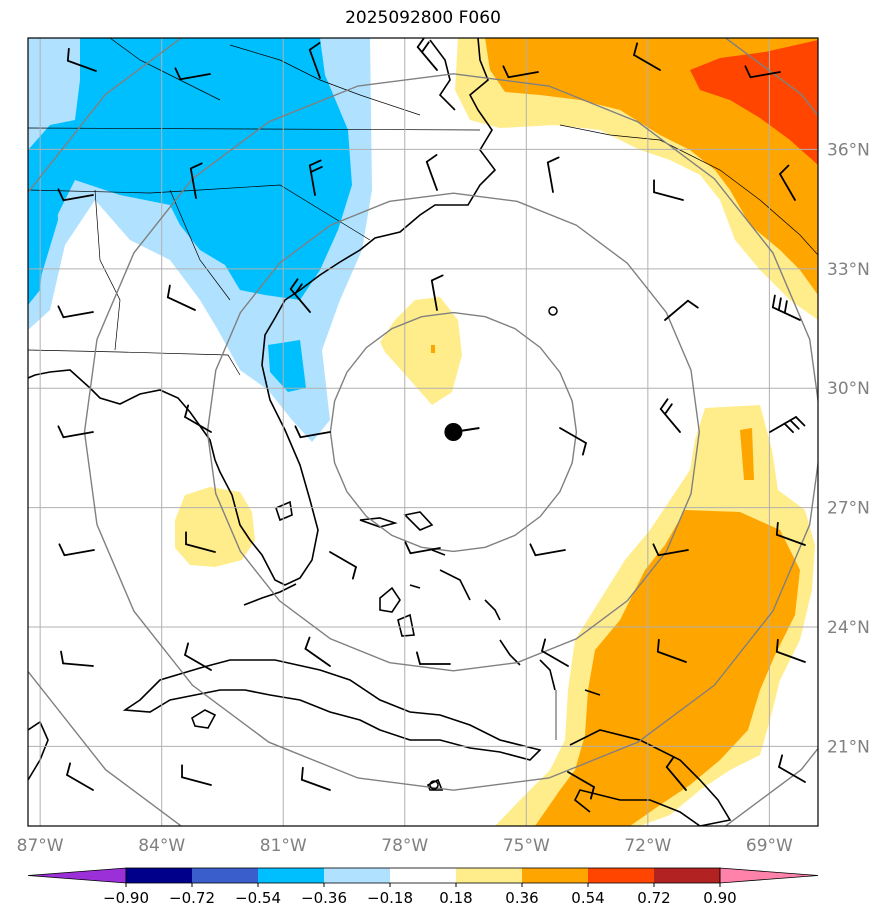 The image size is (888, 924). I want to click on colorbar-tick-label: −0.72, so click(192, 898).